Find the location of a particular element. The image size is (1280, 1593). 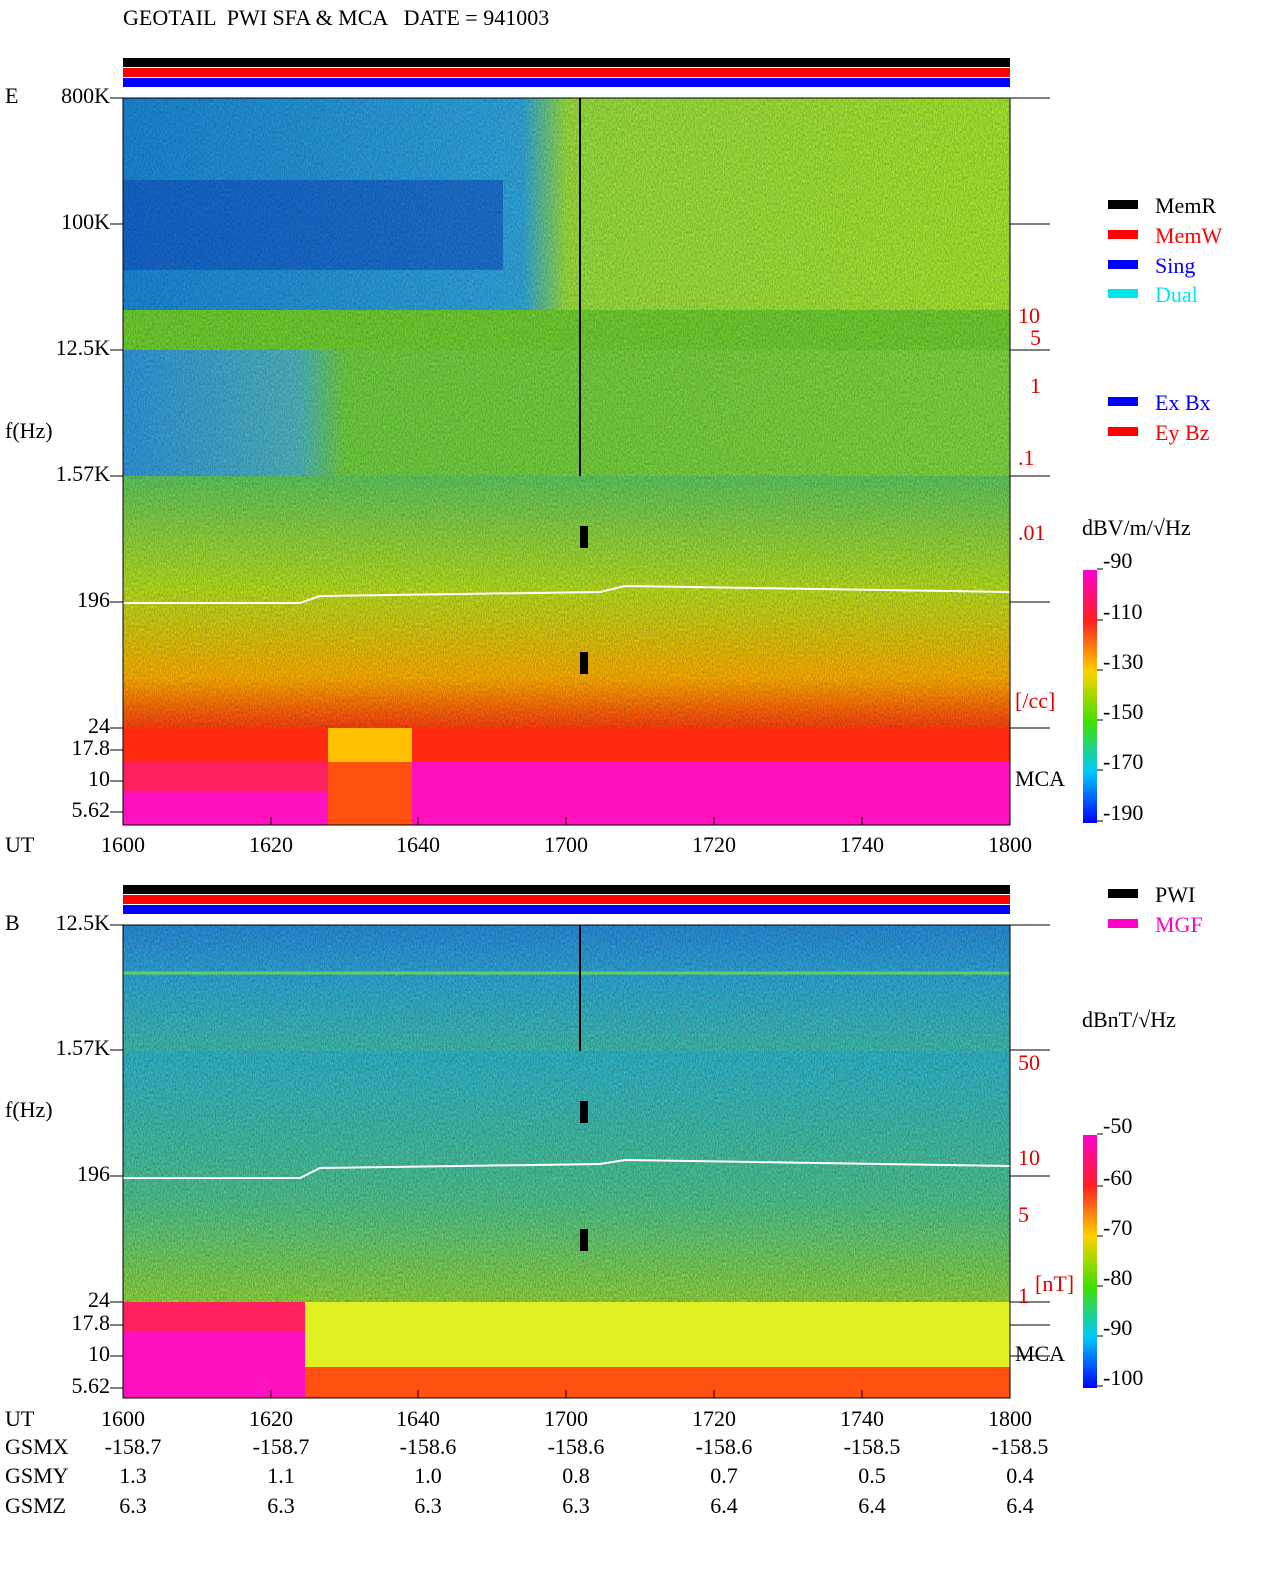

time-tick-label: 1620 is located at coordinates (271, 844).